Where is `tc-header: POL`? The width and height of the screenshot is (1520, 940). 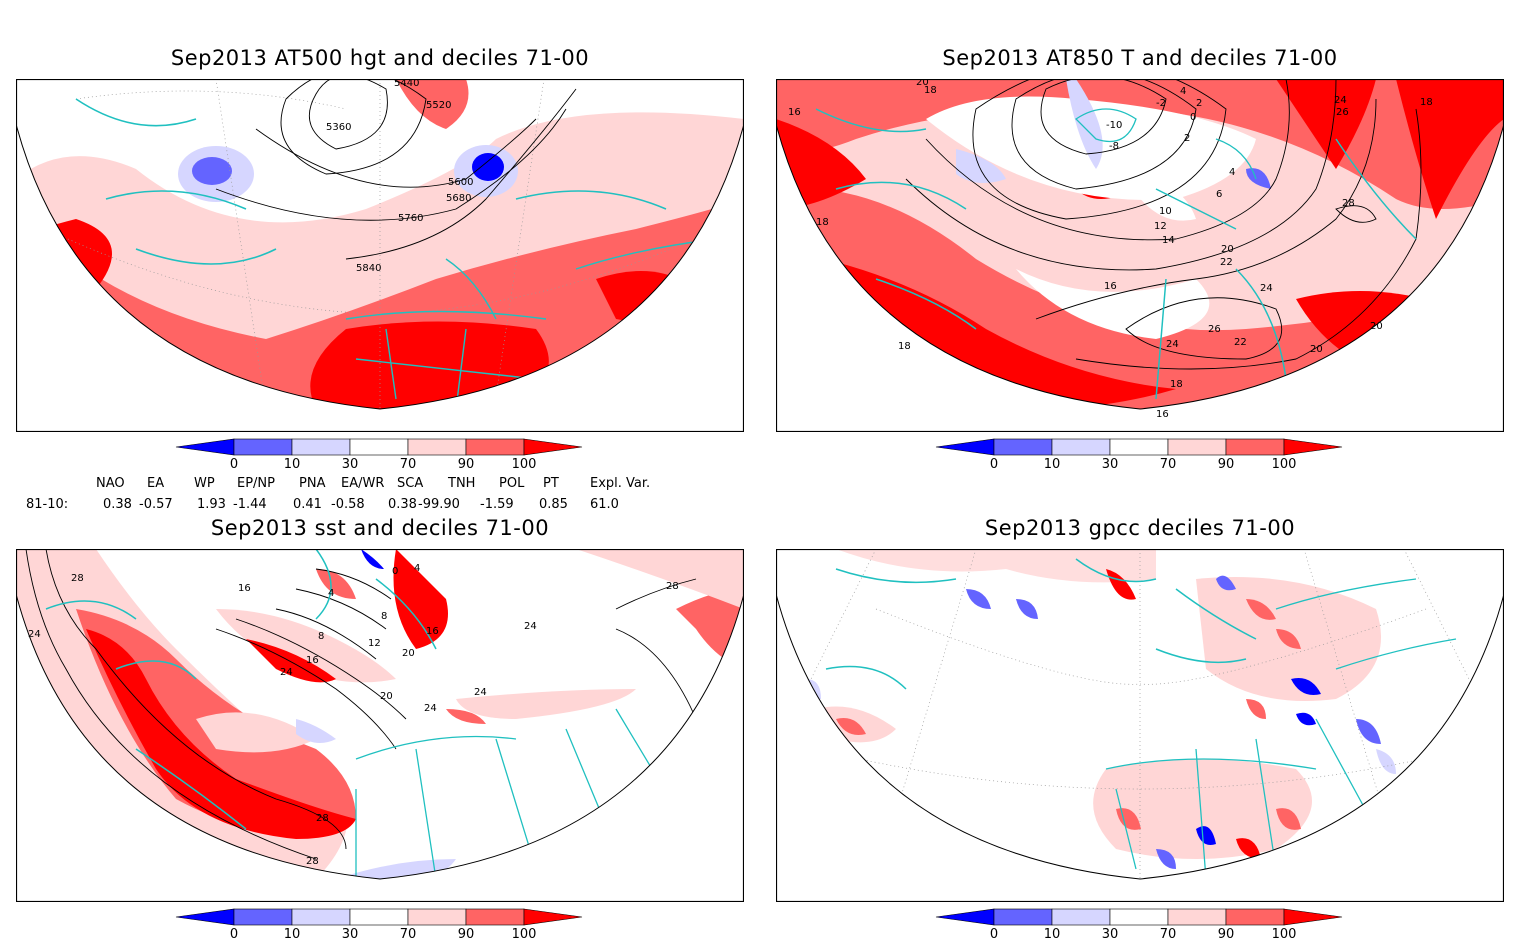
tc-header: POL is located at coordinates (512, 483).